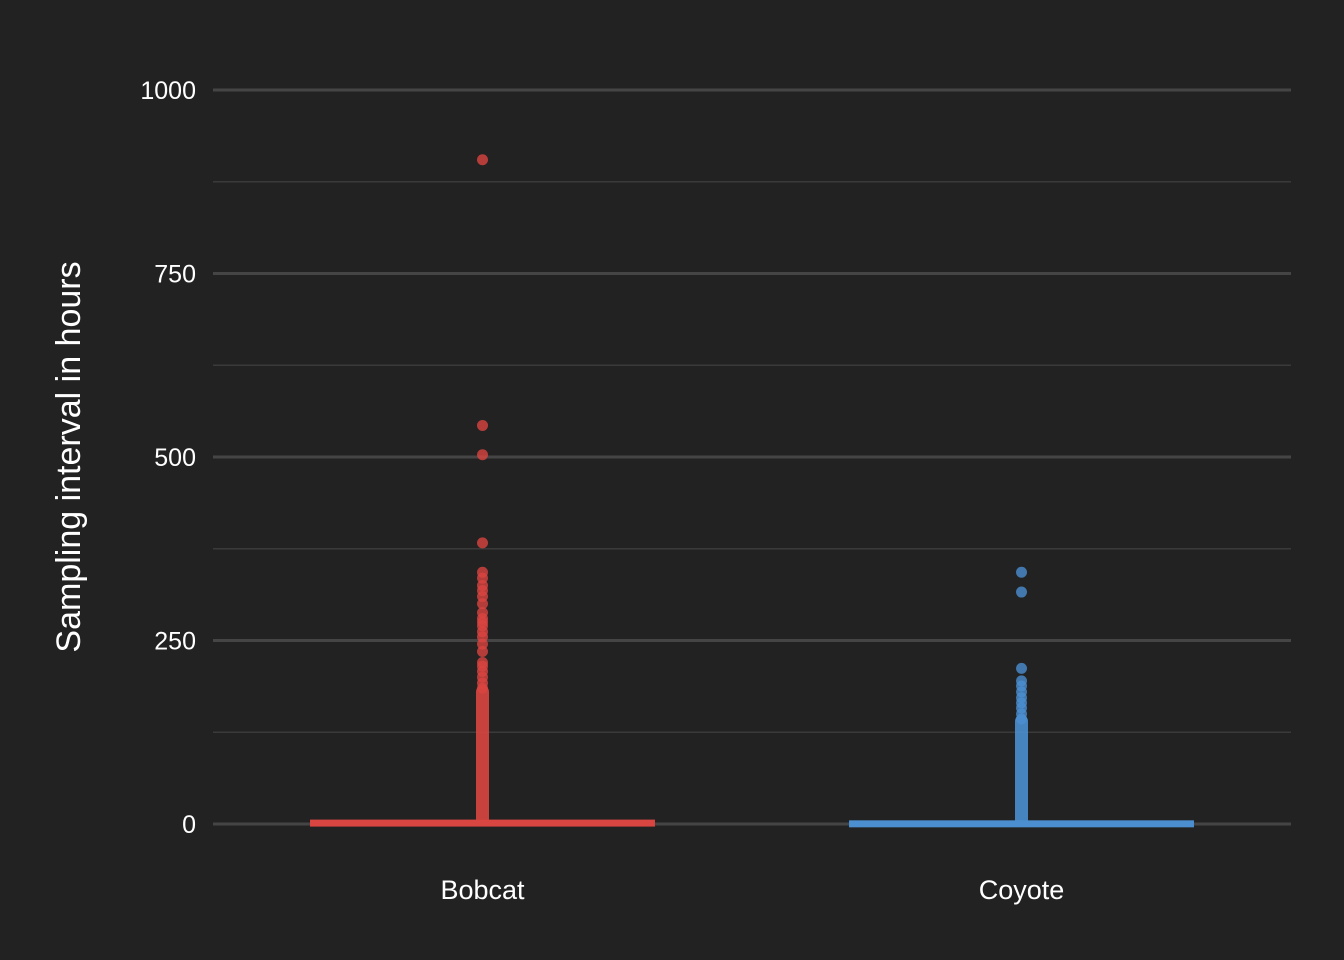  Describe the element at coordinates (189, 825) in the screenshot. I see `y-tick-label: 0` at that location.